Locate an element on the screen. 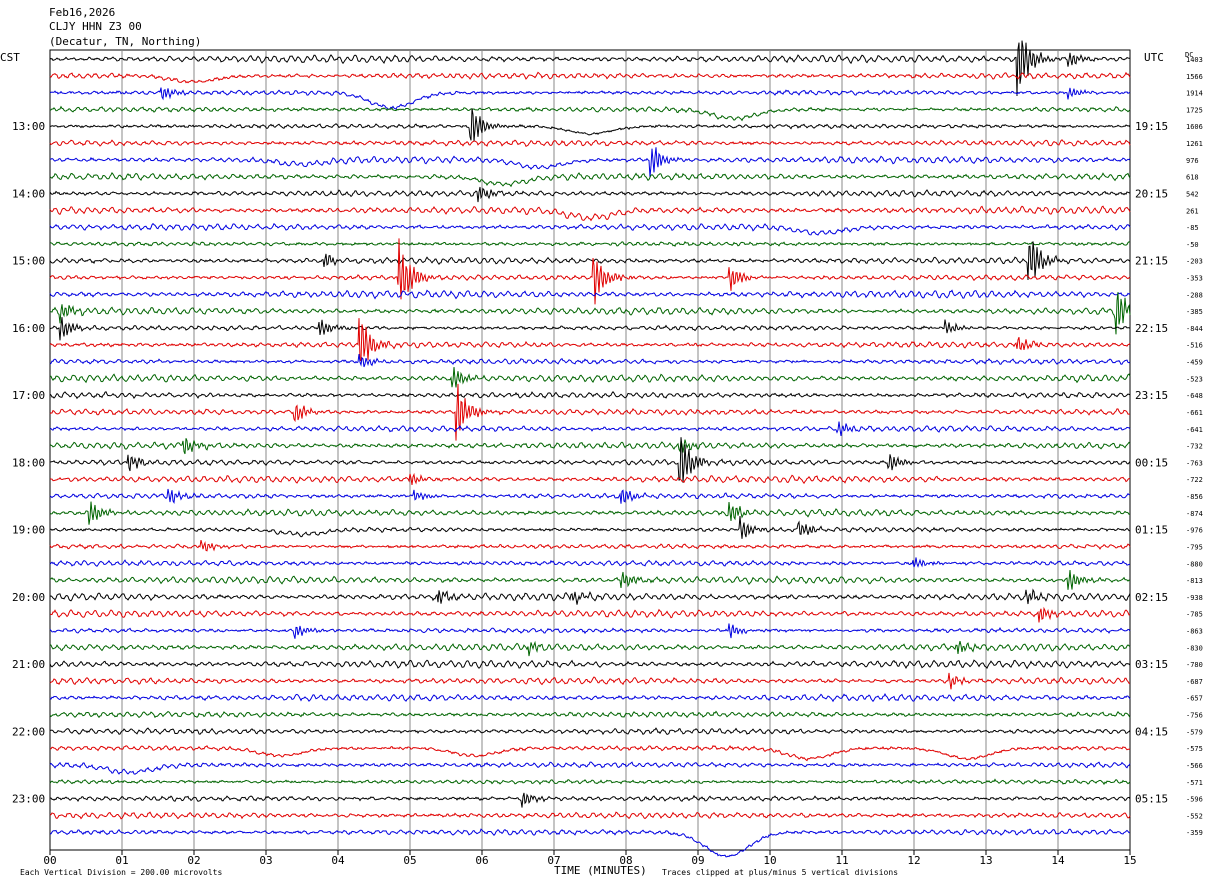 Image resolution: width=1210 pixels, height=886 pixels. dc-offset-label: -516 is located at coordinates (1194, 346).